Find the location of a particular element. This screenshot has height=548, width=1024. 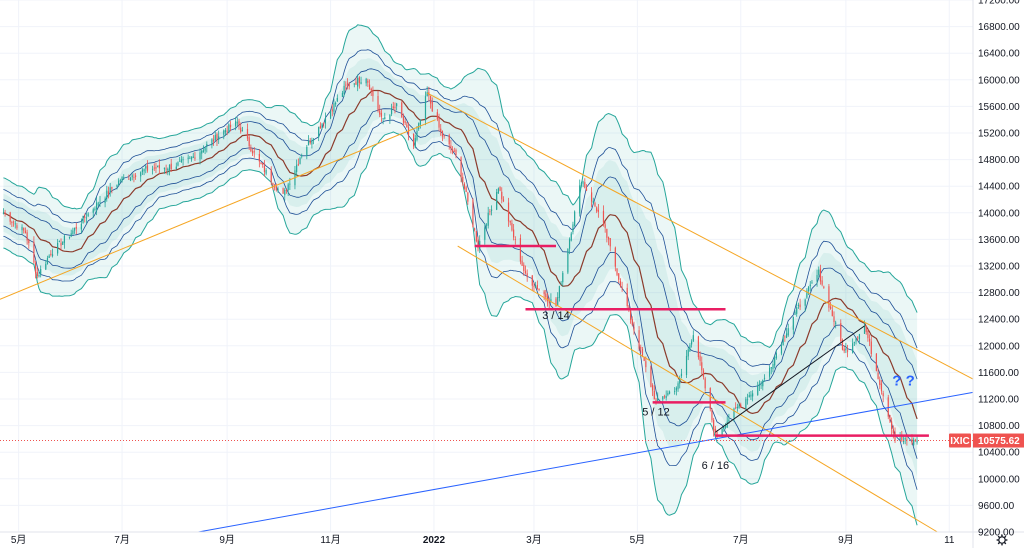

time-axis: 5月 7月 9月 11月 2022 3月 5月 7月 9月 11 is located at coordinates (483, 540).